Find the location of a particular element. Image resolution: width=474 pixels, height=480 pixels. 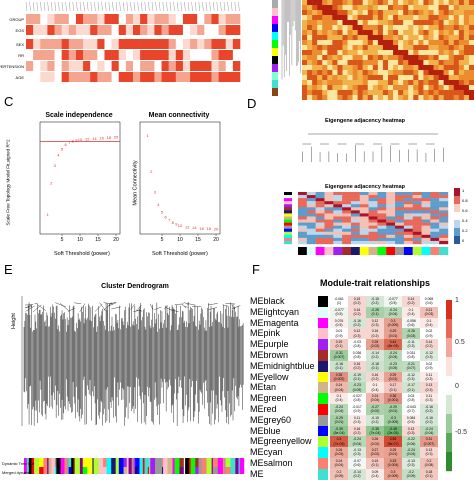

module-label: MEmidnightblue is located at coordinates (283, 366).